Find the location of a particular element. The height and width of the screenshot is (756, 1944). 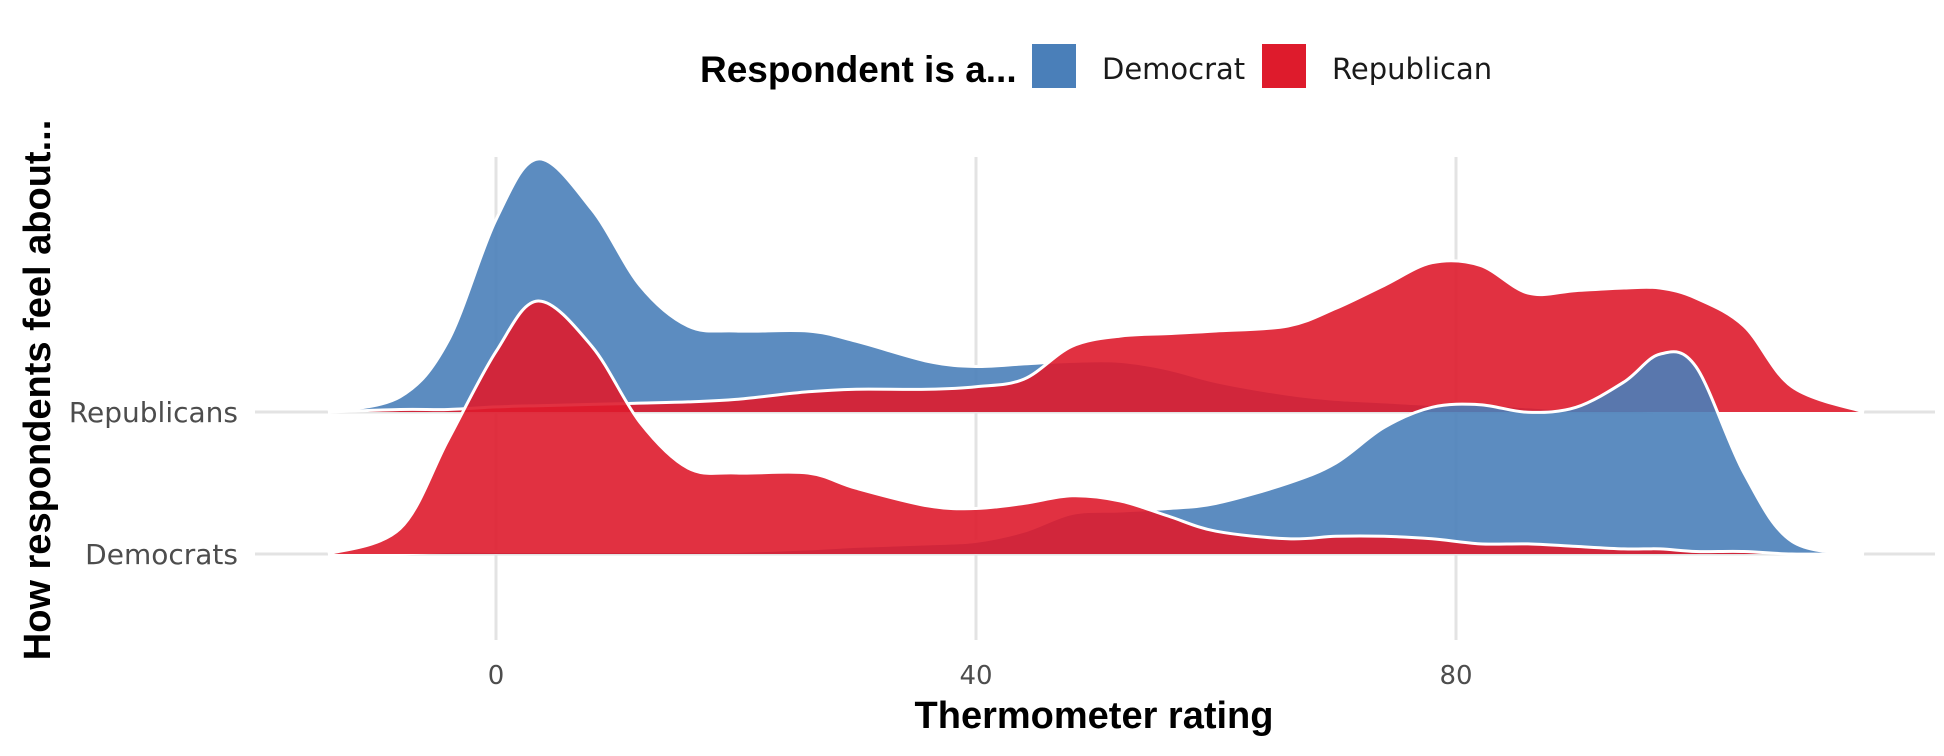

category-label: Democrats is located at coordinates (161, 554).